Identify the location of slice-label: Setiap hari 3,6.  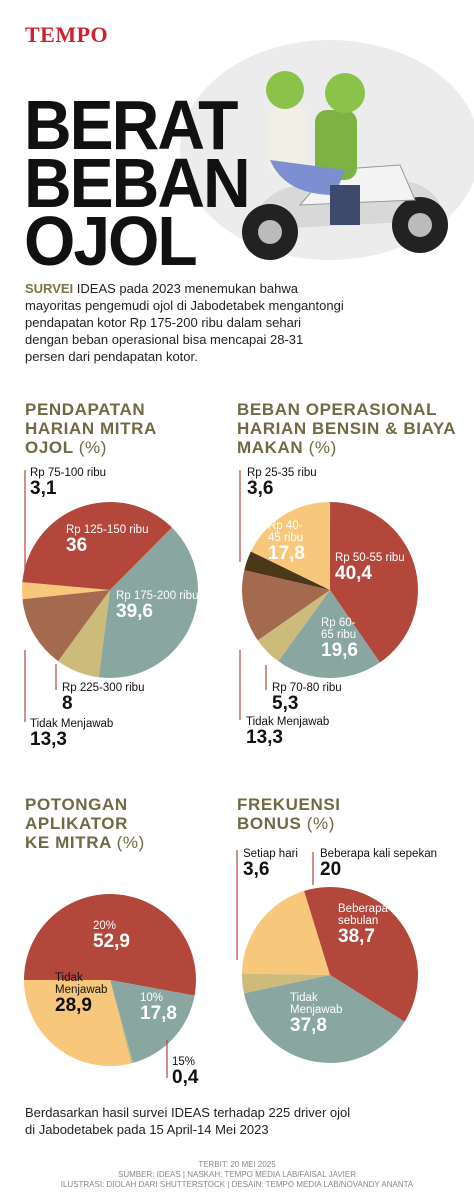
(283, 864).